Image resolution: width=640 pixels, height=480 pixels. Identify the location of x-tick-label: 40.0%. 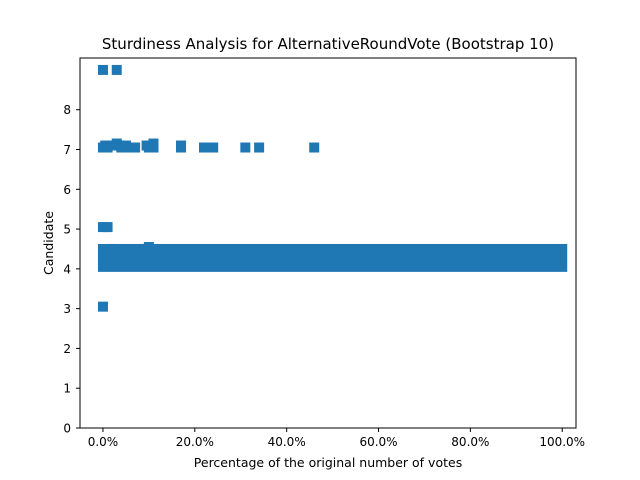
(287, 442).